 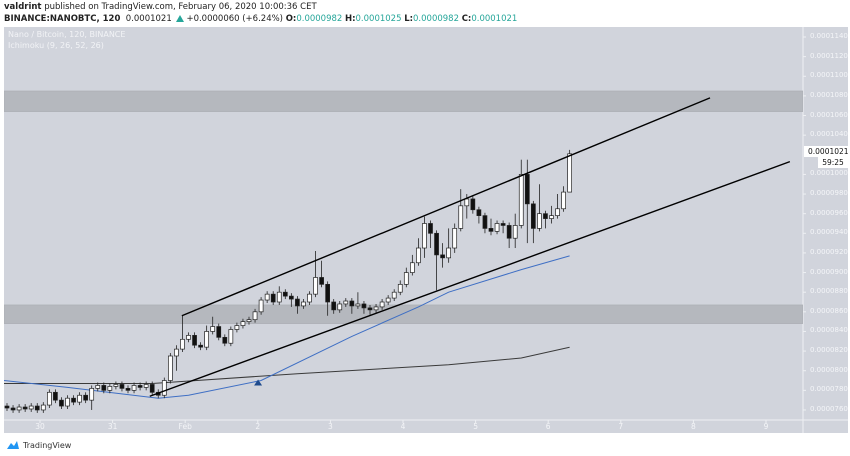 What do you see at coordinates (494, 19) in the screenshot?
I see `close-value: 0.0001021` at bounding box center [494, 19].